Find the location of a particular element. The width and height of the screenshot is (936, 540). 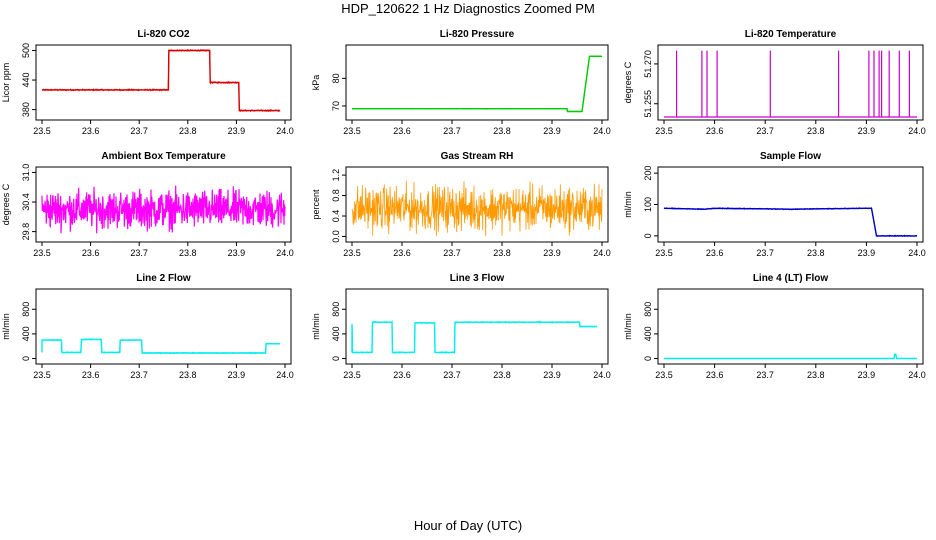

y-tick-label: 440 is located at coordinates (26, 80).